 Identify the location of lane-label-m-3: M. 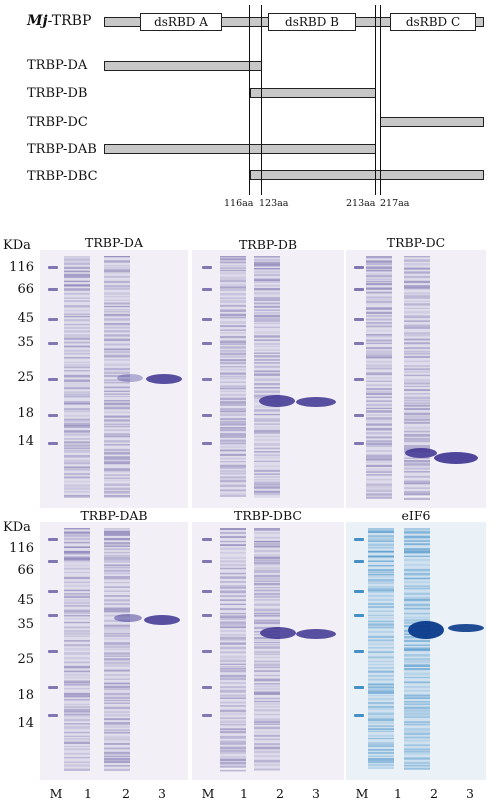
(362, 793).